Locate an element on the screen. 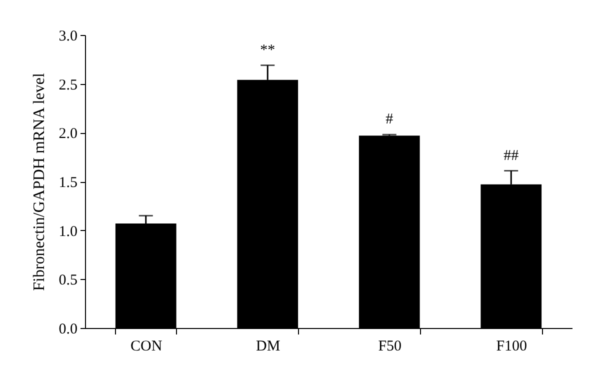 The width and height of the screenshot is (600, 375). y-axis-title: Fibronectin/GAPDH mRNA level is located at coordinates (39, 181).